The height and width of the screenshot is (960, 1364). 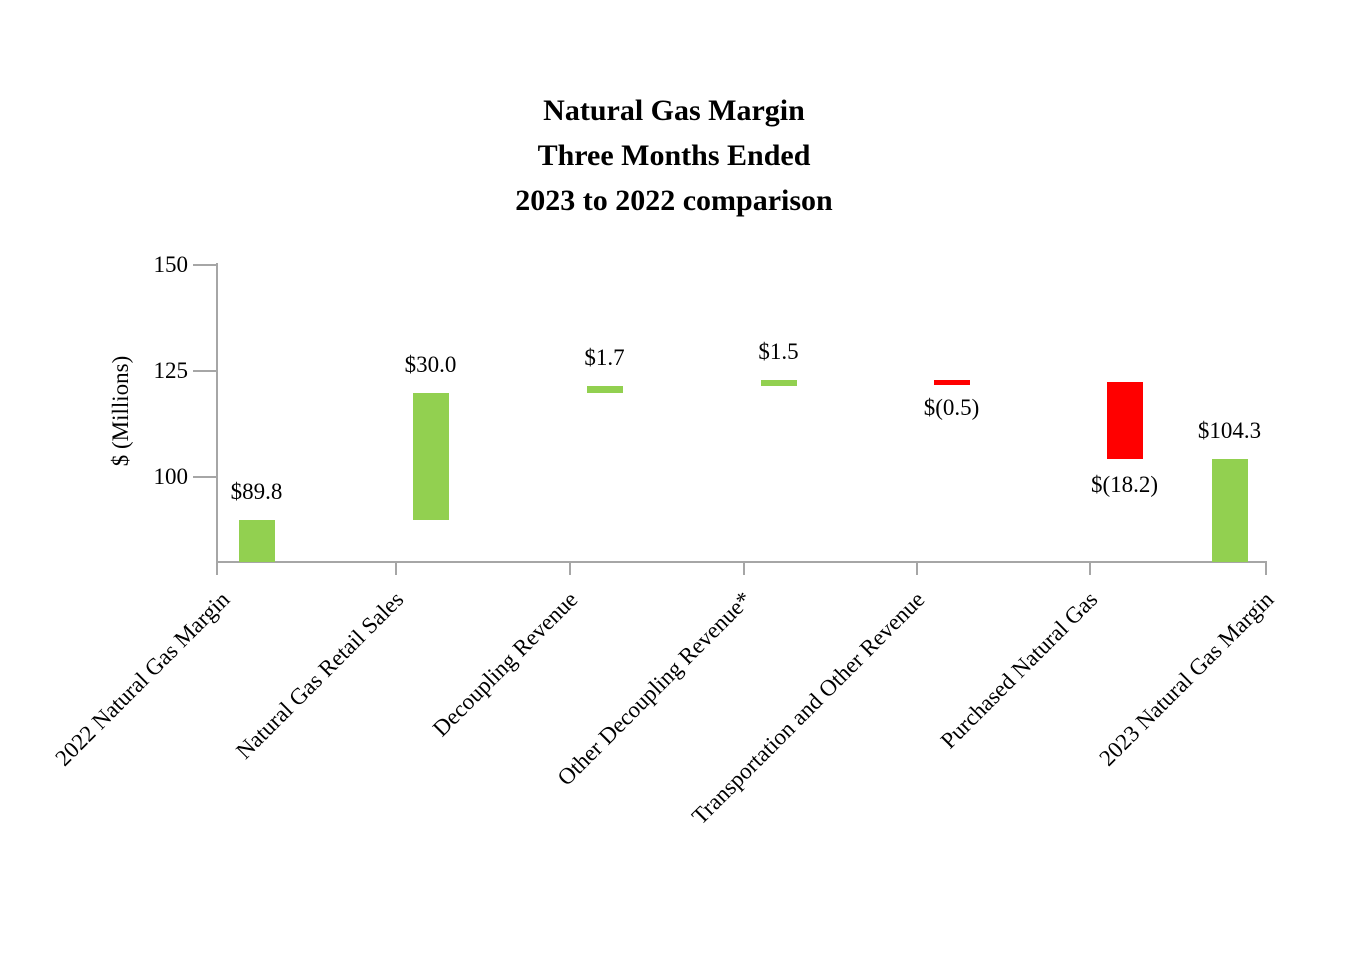 I want to click on bar-value-label: $89.8, so click(x=256, y=492).